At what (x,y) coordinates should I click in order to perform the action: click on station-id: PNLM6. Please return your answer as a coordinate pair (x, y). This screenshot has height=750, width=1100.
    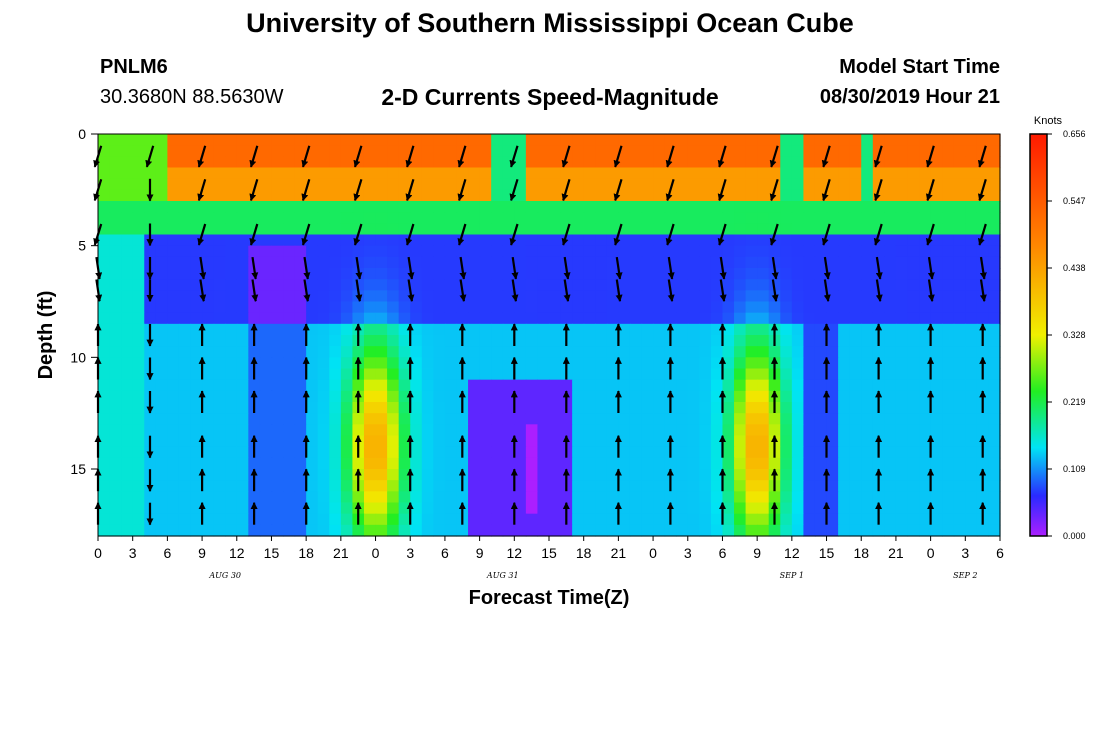
    Looking at the image, I should click on (134, 67).